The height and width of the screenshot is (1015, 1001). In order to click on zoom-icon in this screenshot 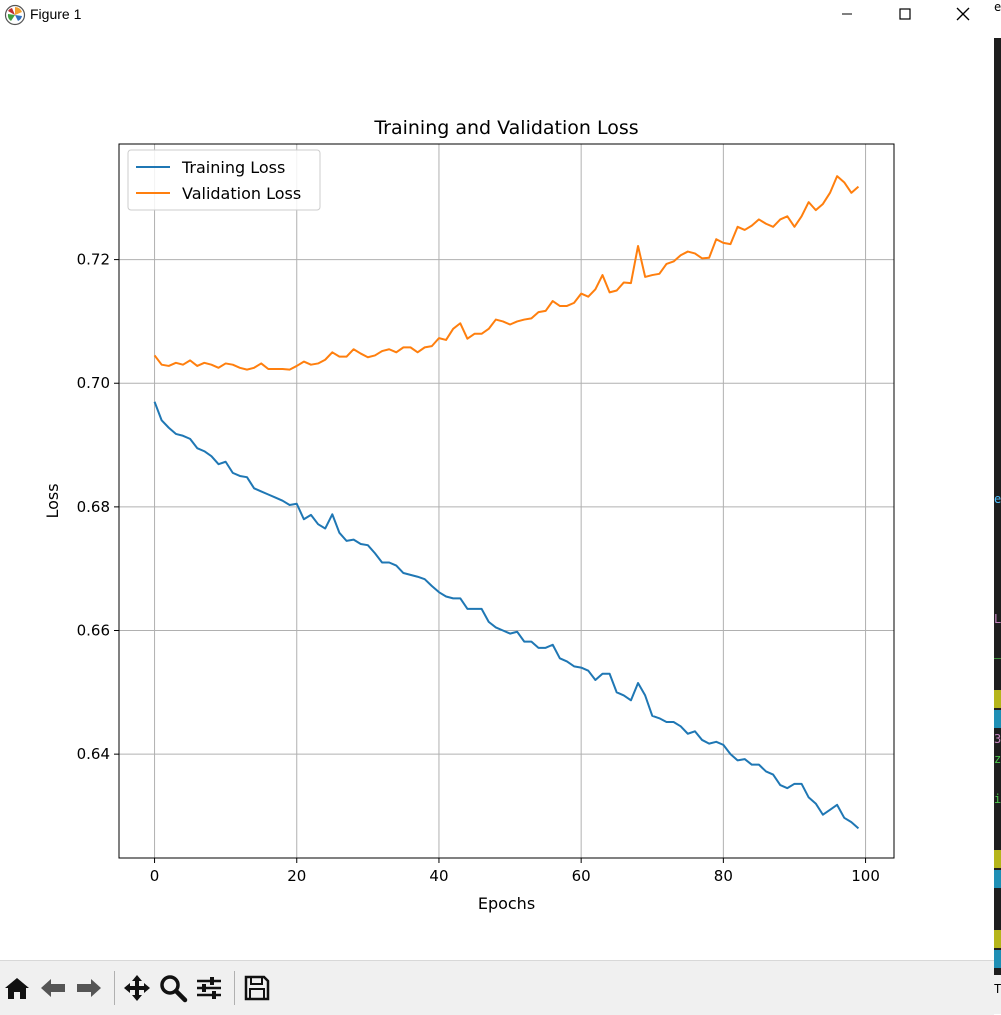, I will do `click(174, 989)`.